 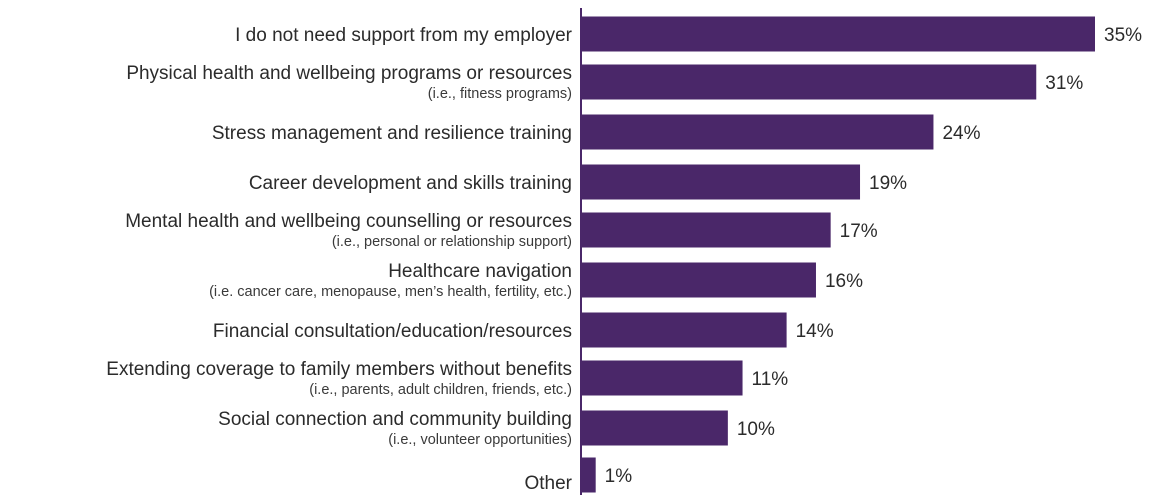 I want to click on value-label: 17%, so click(x=859, y=231).